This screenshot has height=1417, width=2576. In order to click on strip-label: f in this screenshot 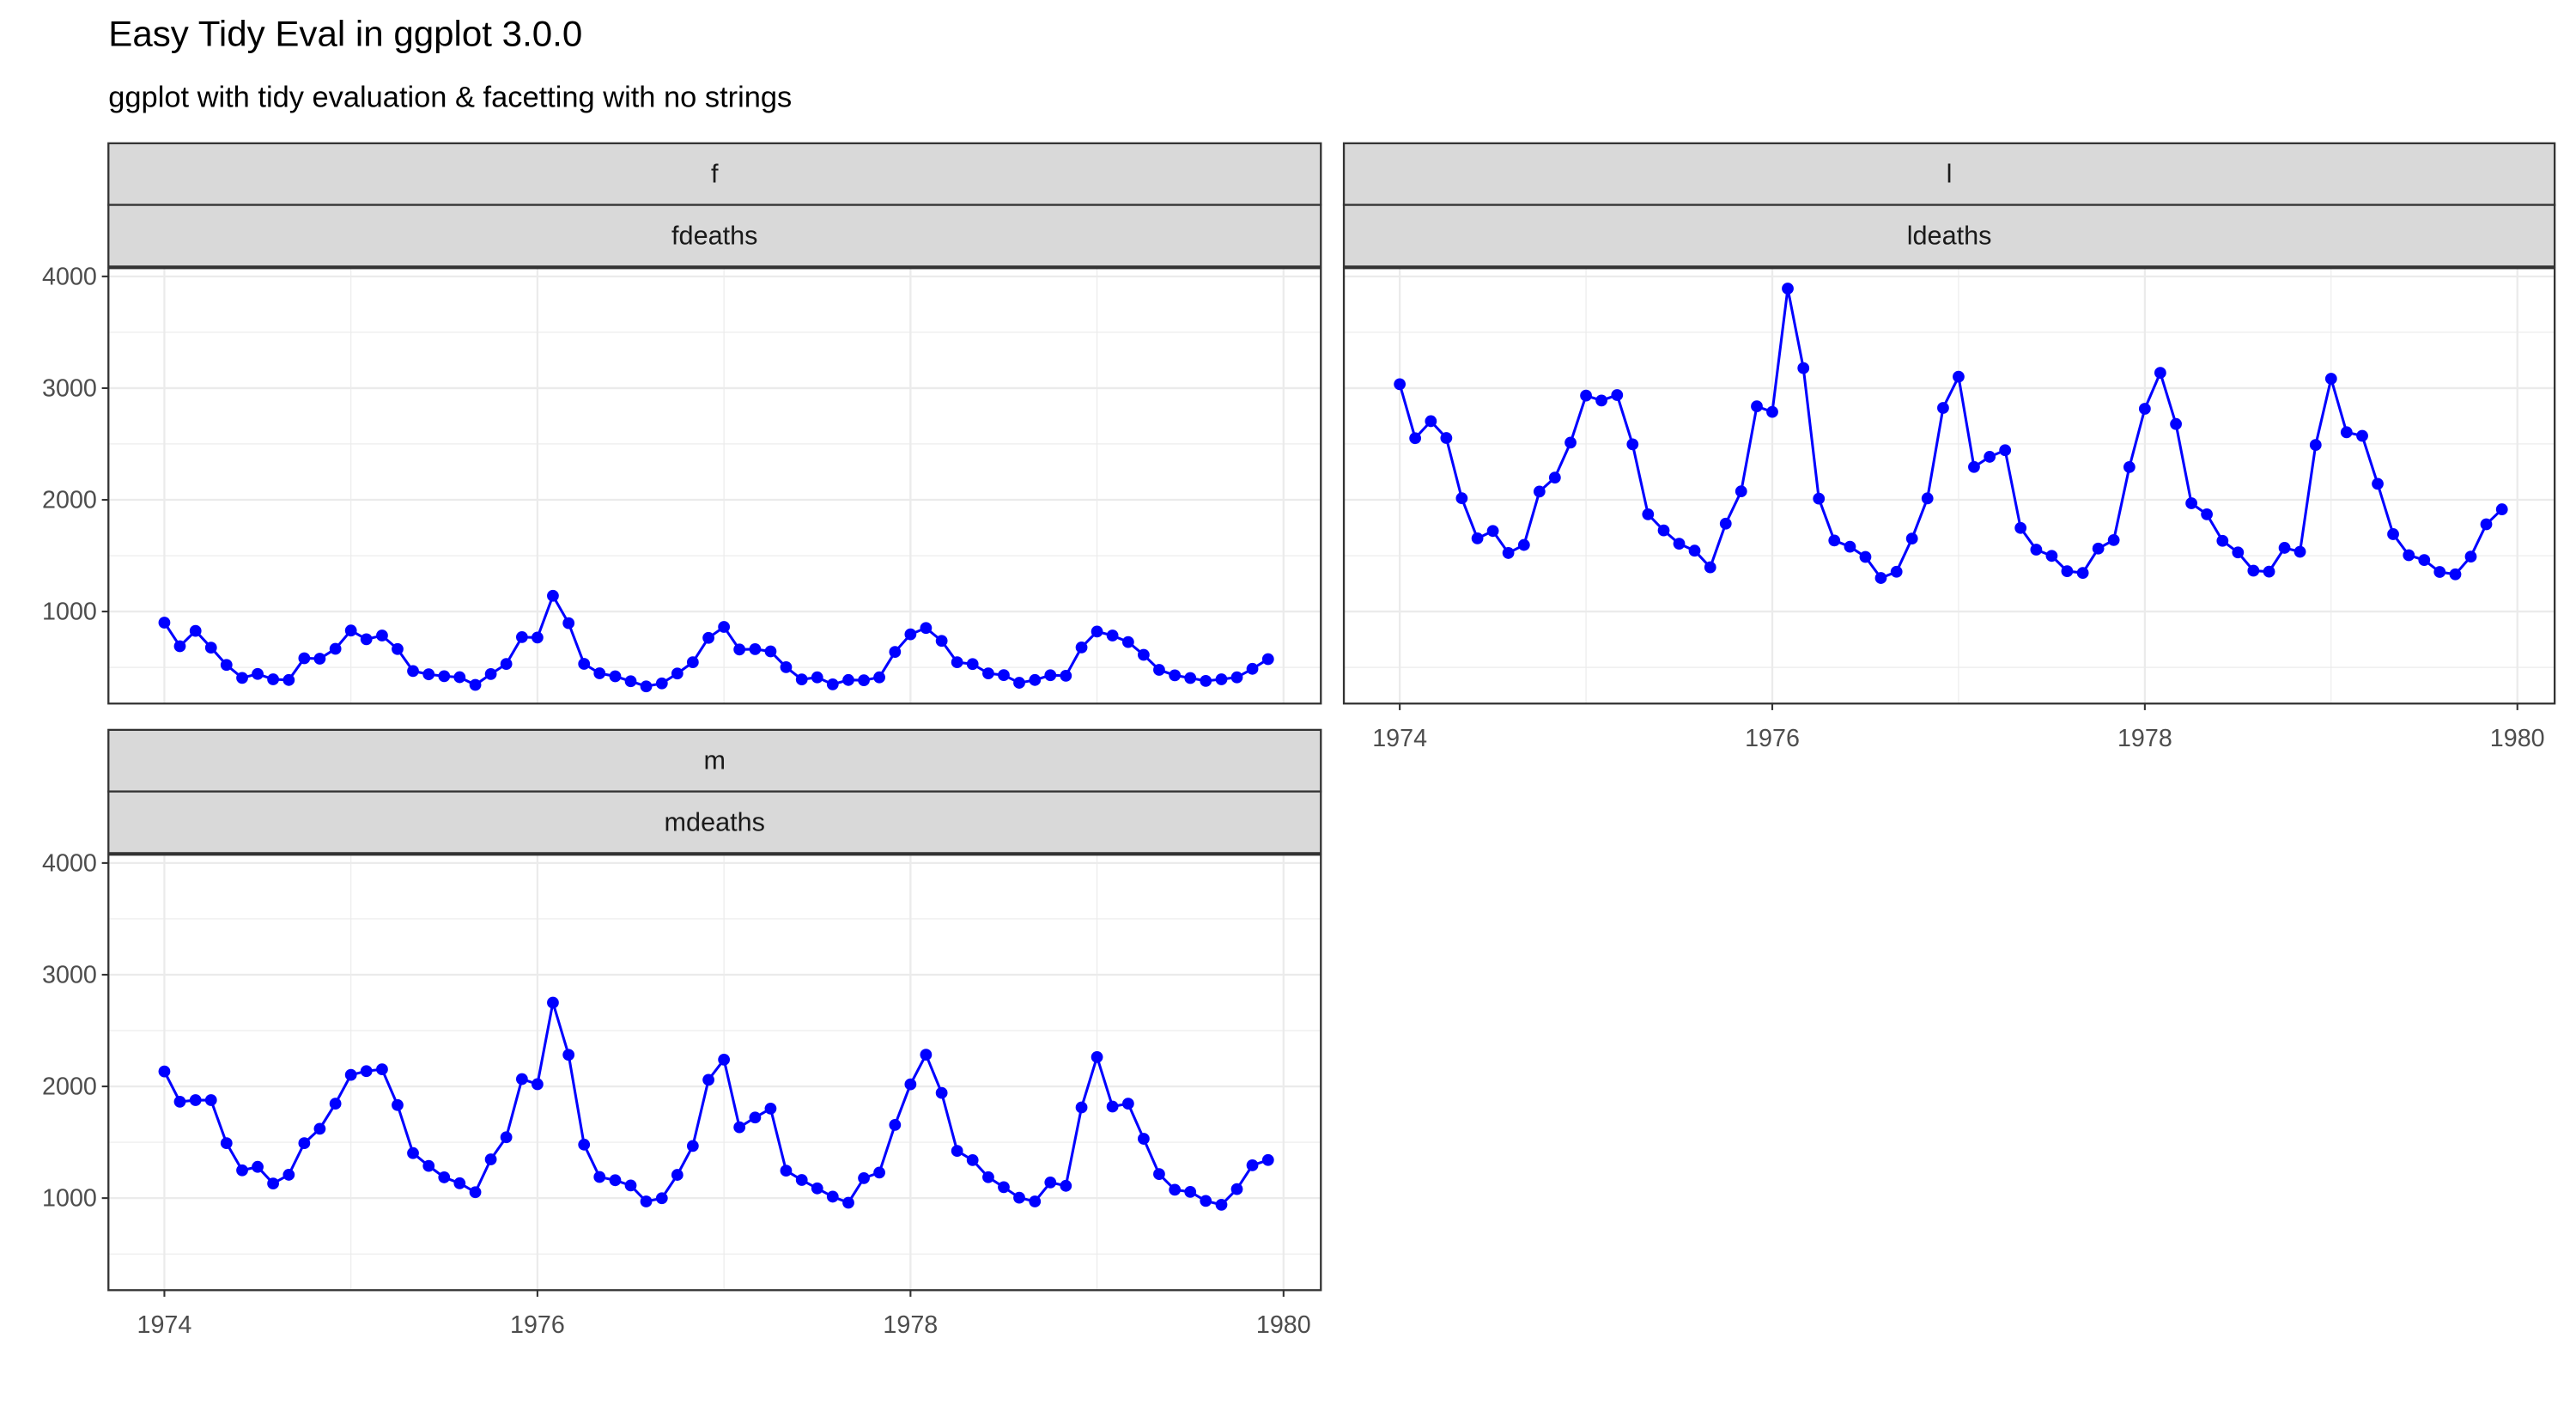, I will do `click(715, 174)`.